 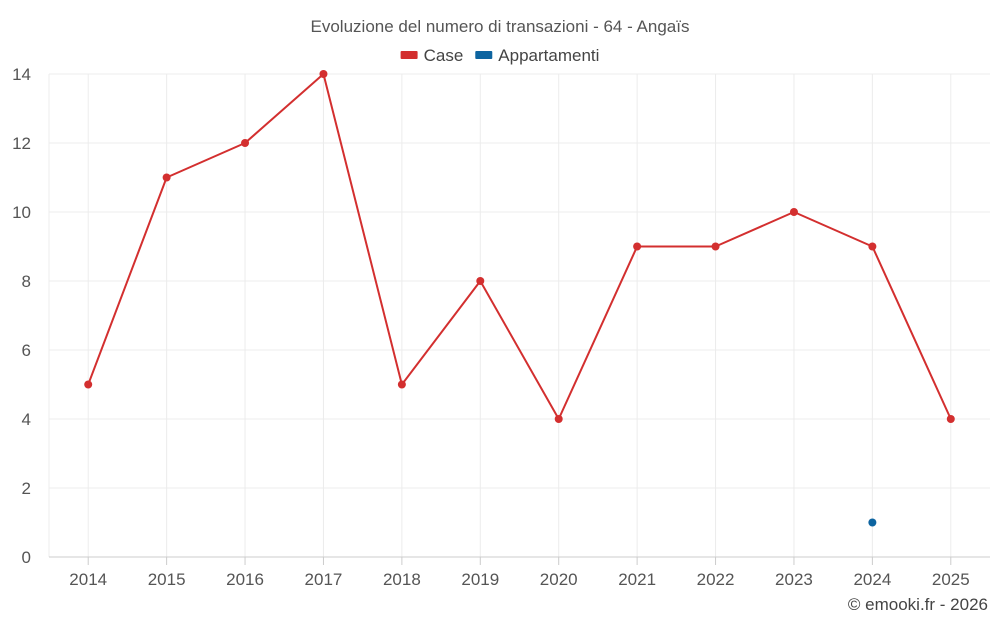 What do you see at coordinates (548, 55) in the screenshot?
I see `legend-label: Appartamenti` at bounding box center [548, 55].